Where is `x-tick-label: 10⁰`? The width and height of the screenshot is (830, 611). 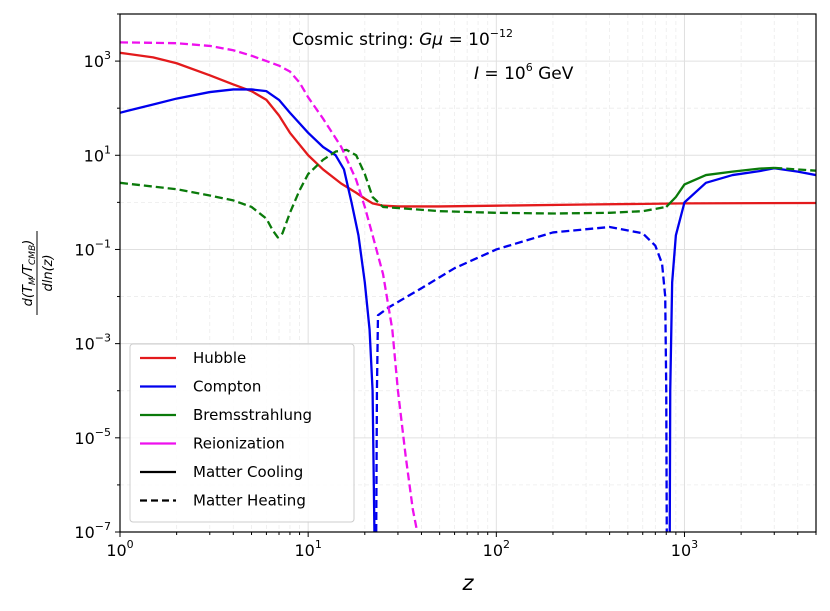 x-tick-label: 10⁰ is located at coordinates (119, 549).